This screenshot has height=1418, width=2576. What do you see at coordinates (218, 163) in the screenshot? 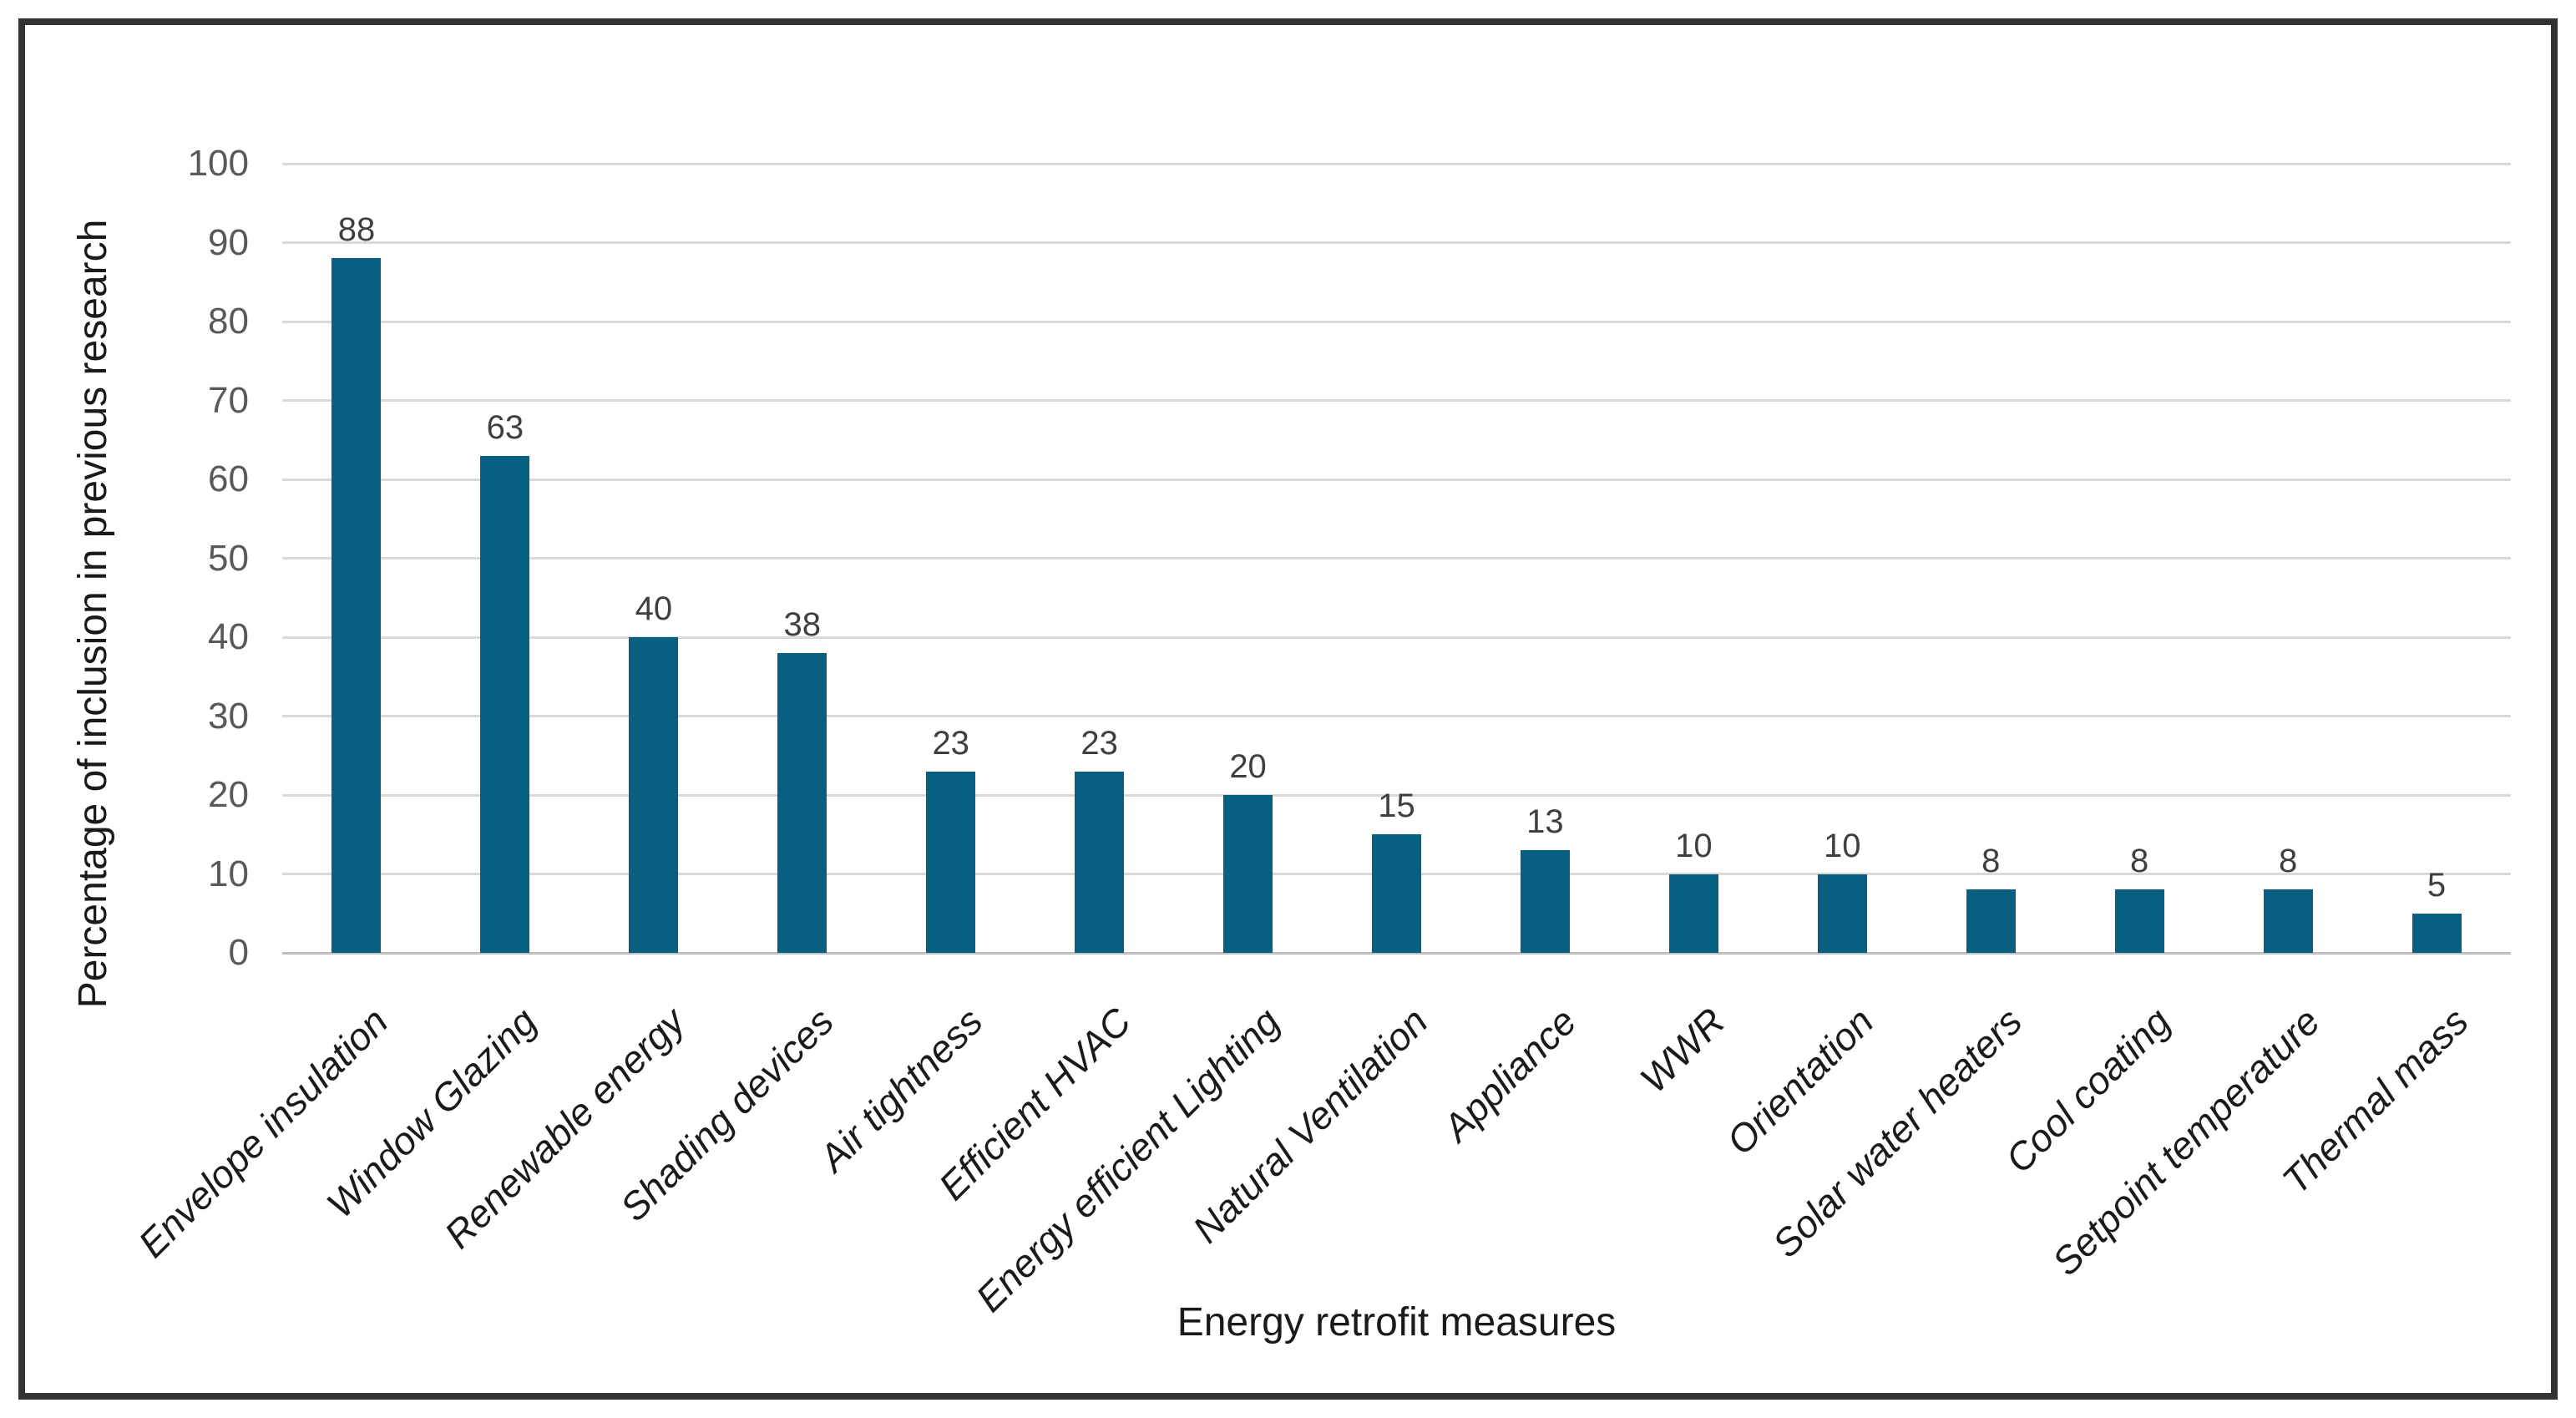
I see `y-tick-label: 100` at bounding box center [218, 163].